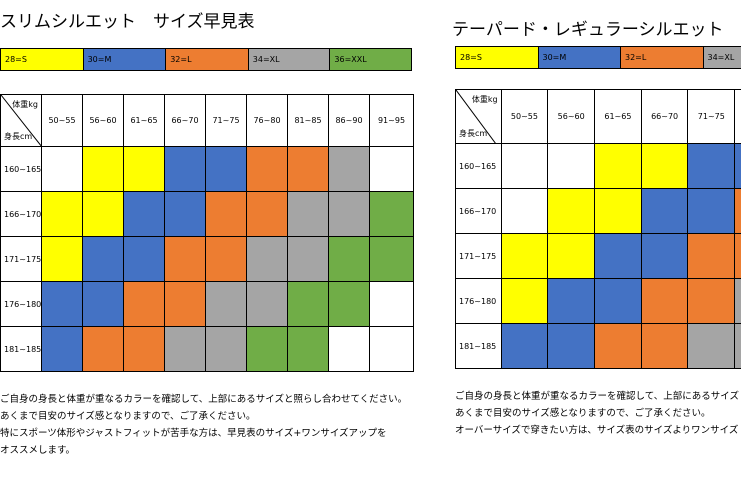  Describe the element at coordinates (21, 259) in the screenshot. I see `height-row-label: 171~175` at that location.